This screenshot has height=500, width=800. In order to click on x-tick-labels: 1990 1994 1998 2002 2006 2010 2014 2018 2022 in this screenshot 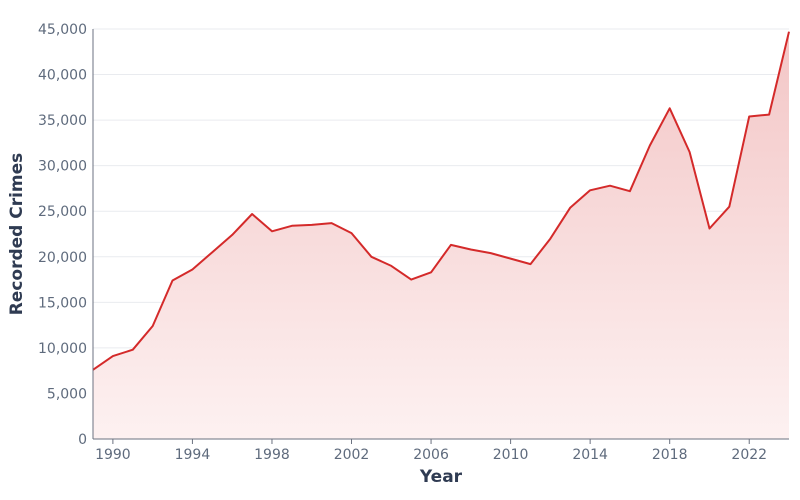, I will do `click(431, 455)`.